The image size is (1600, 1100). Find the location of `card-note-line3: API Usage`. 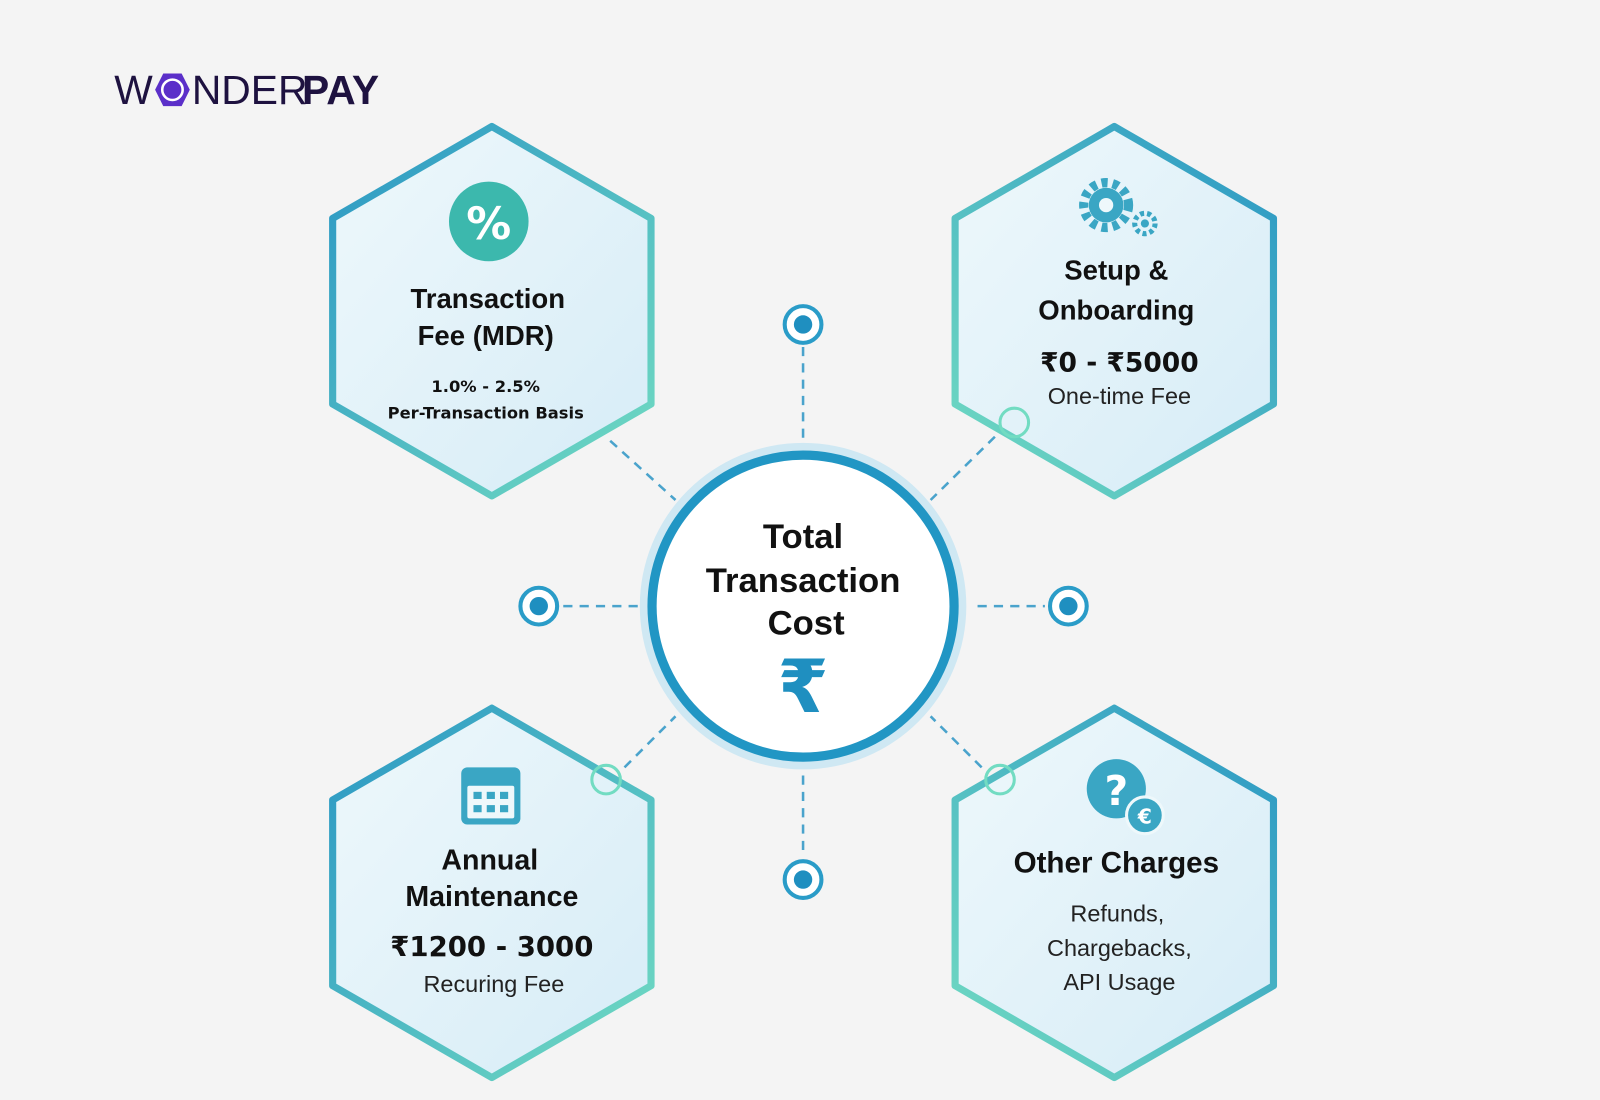

card-note-line3: API Usage is located at coordinates (1119, 982).